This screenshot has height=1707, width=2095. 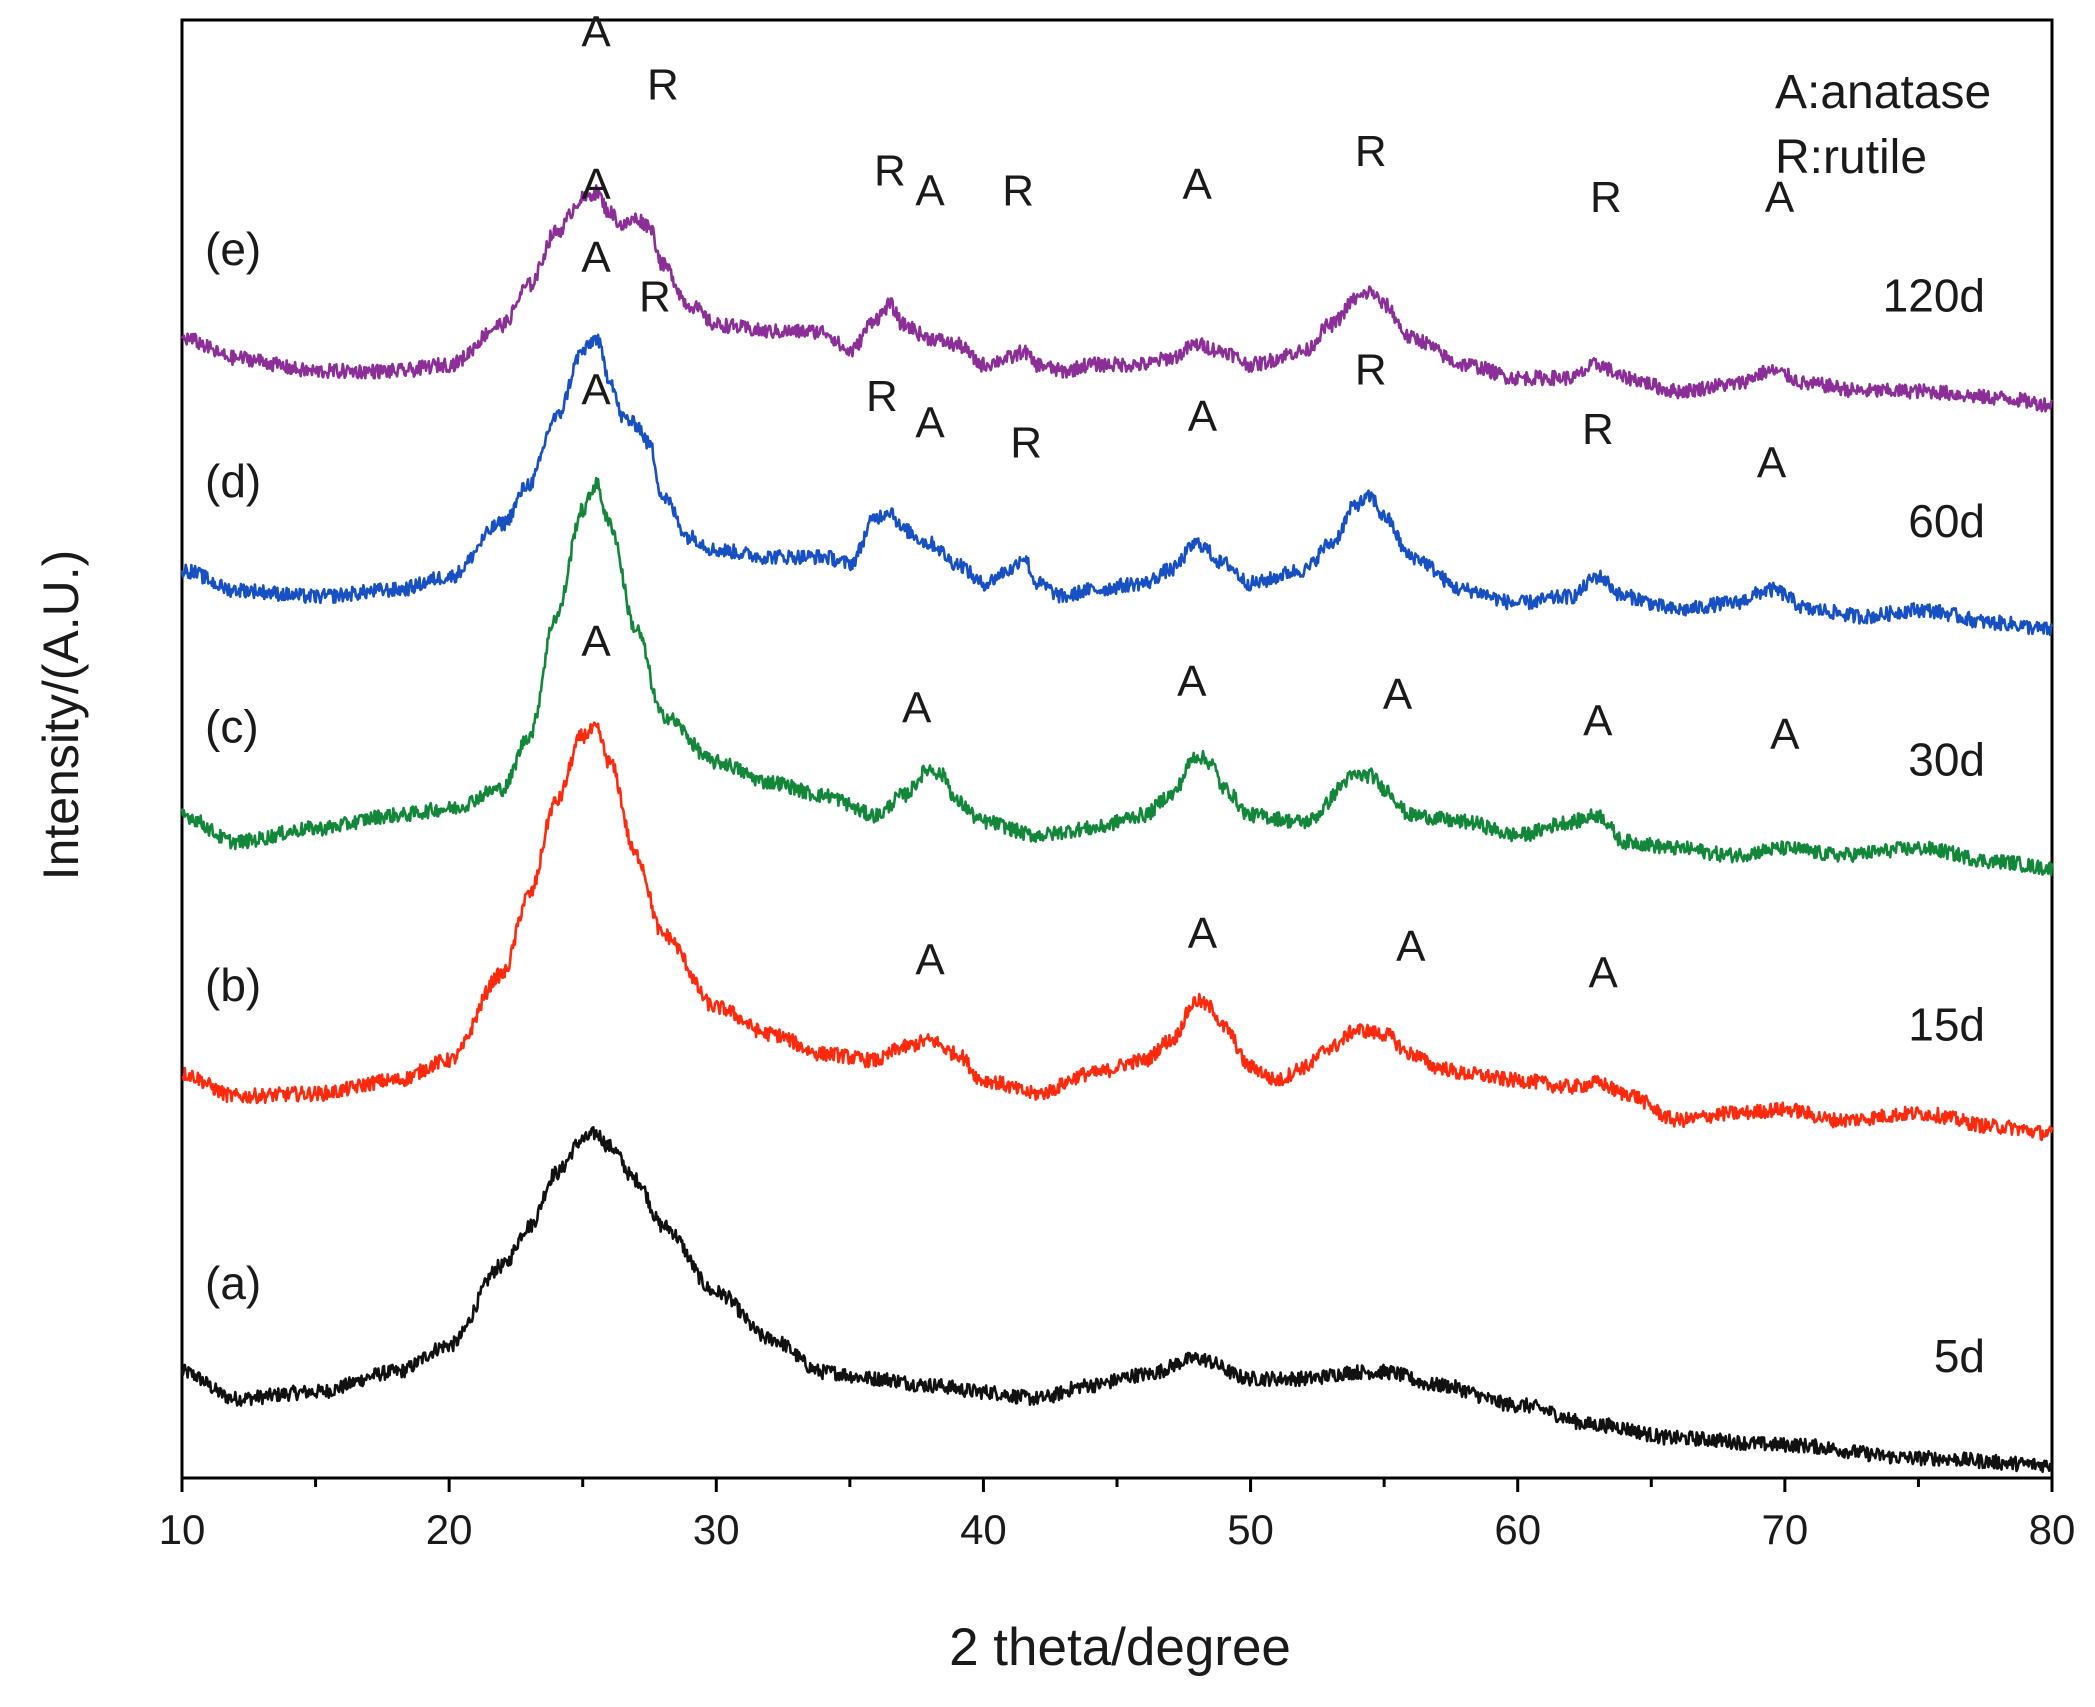 What do you see at coordinates (1250, 1529) in the screenshot?
I see `x-tick-label: 50` at bounding box center [1250, 1529].